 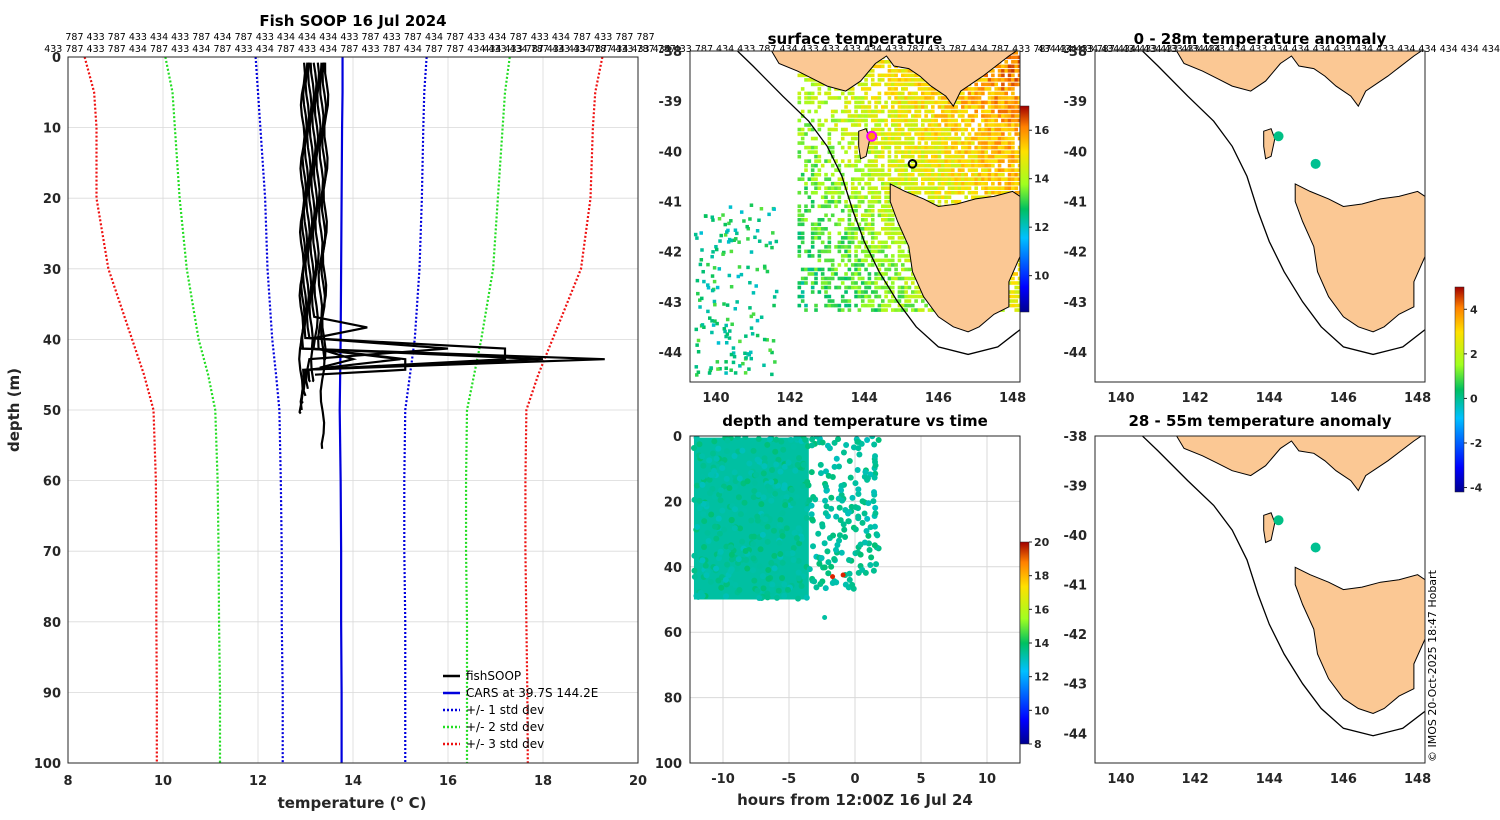 I want to click on map-xtick-label: 146, so click(x=1343, y=398).